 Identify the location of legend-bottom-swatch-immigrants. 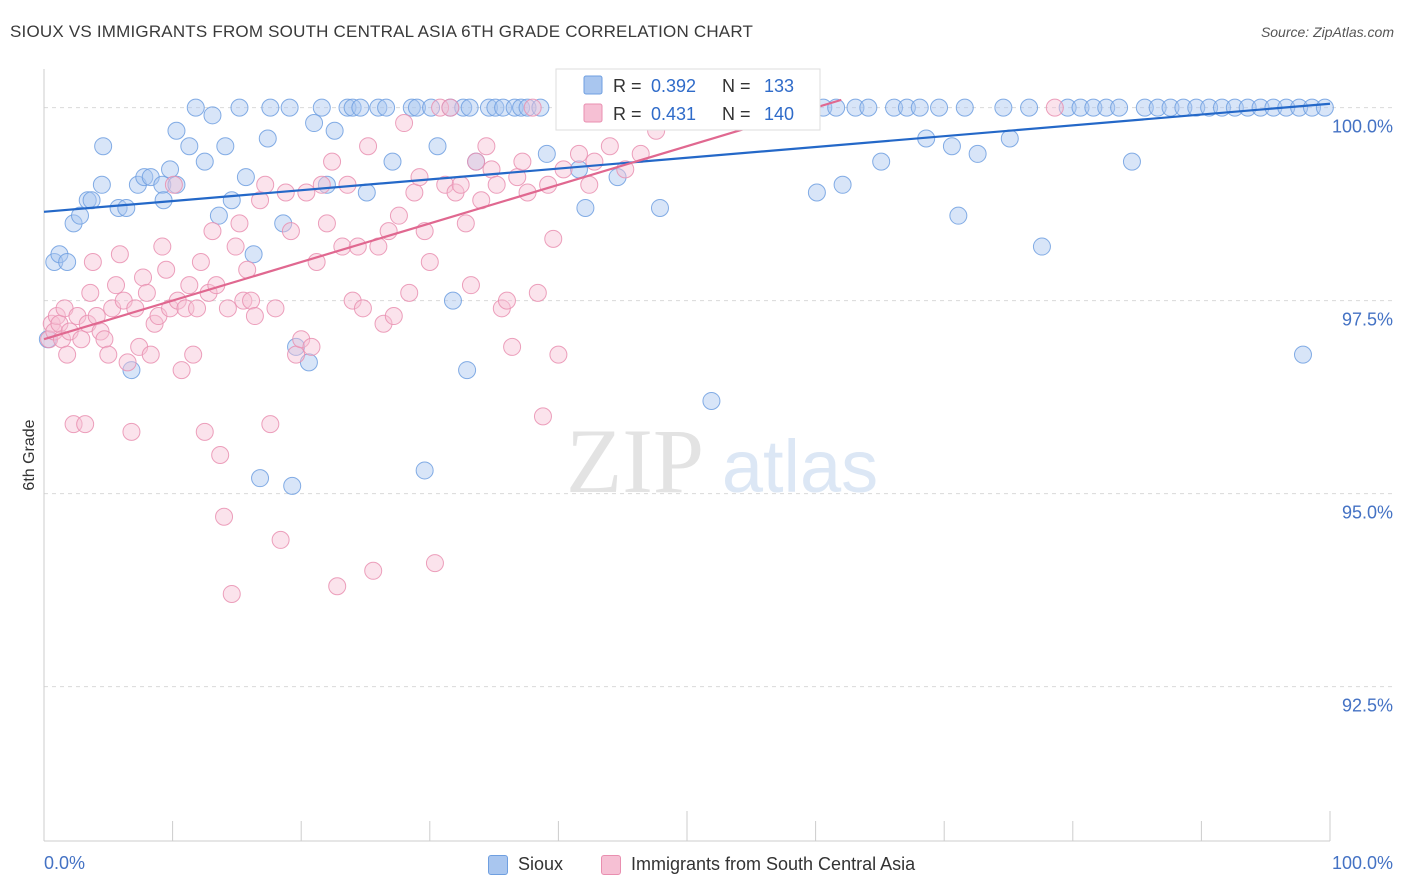
(611, 864).